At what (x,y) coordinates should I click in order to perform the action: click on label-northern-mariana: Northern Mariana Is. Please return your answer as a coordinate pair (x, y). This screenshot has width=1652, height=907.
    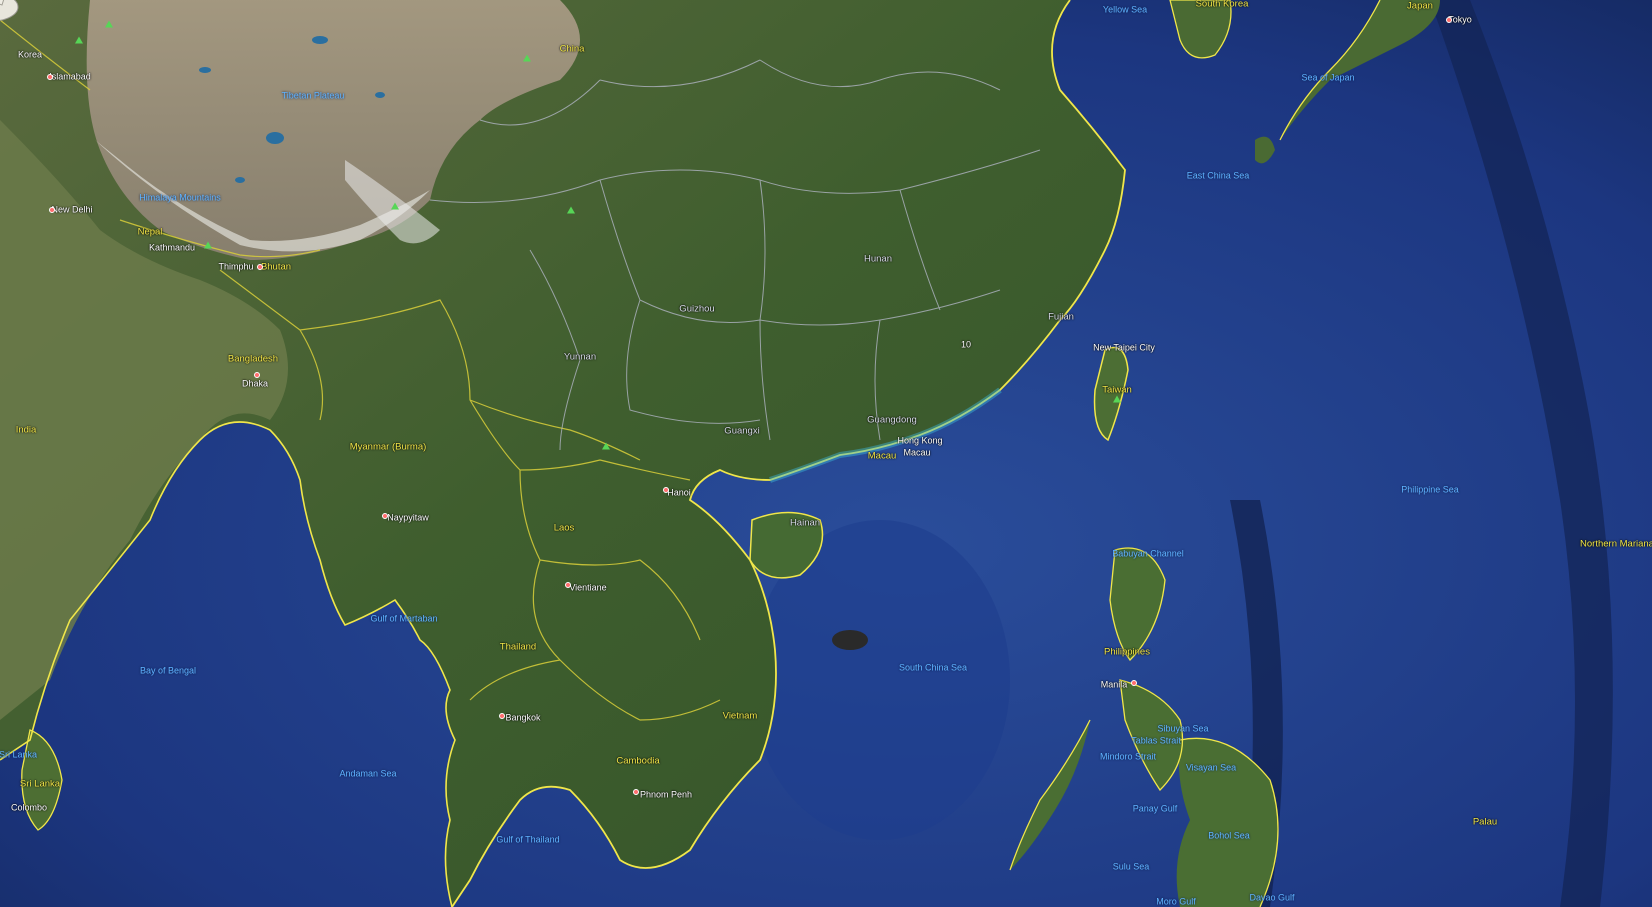
    Looking at the image, I should click on (1616, 544).